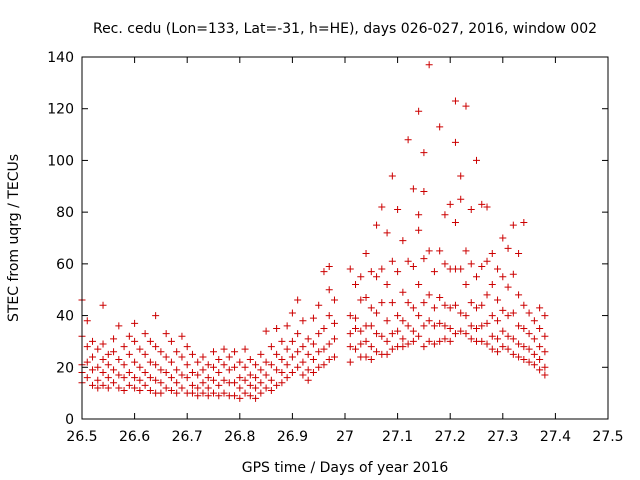  What do you see at coordinates (60, 161) in the screenshot?
I see `y-tick-label: 100` at bounding box center [60, 161].